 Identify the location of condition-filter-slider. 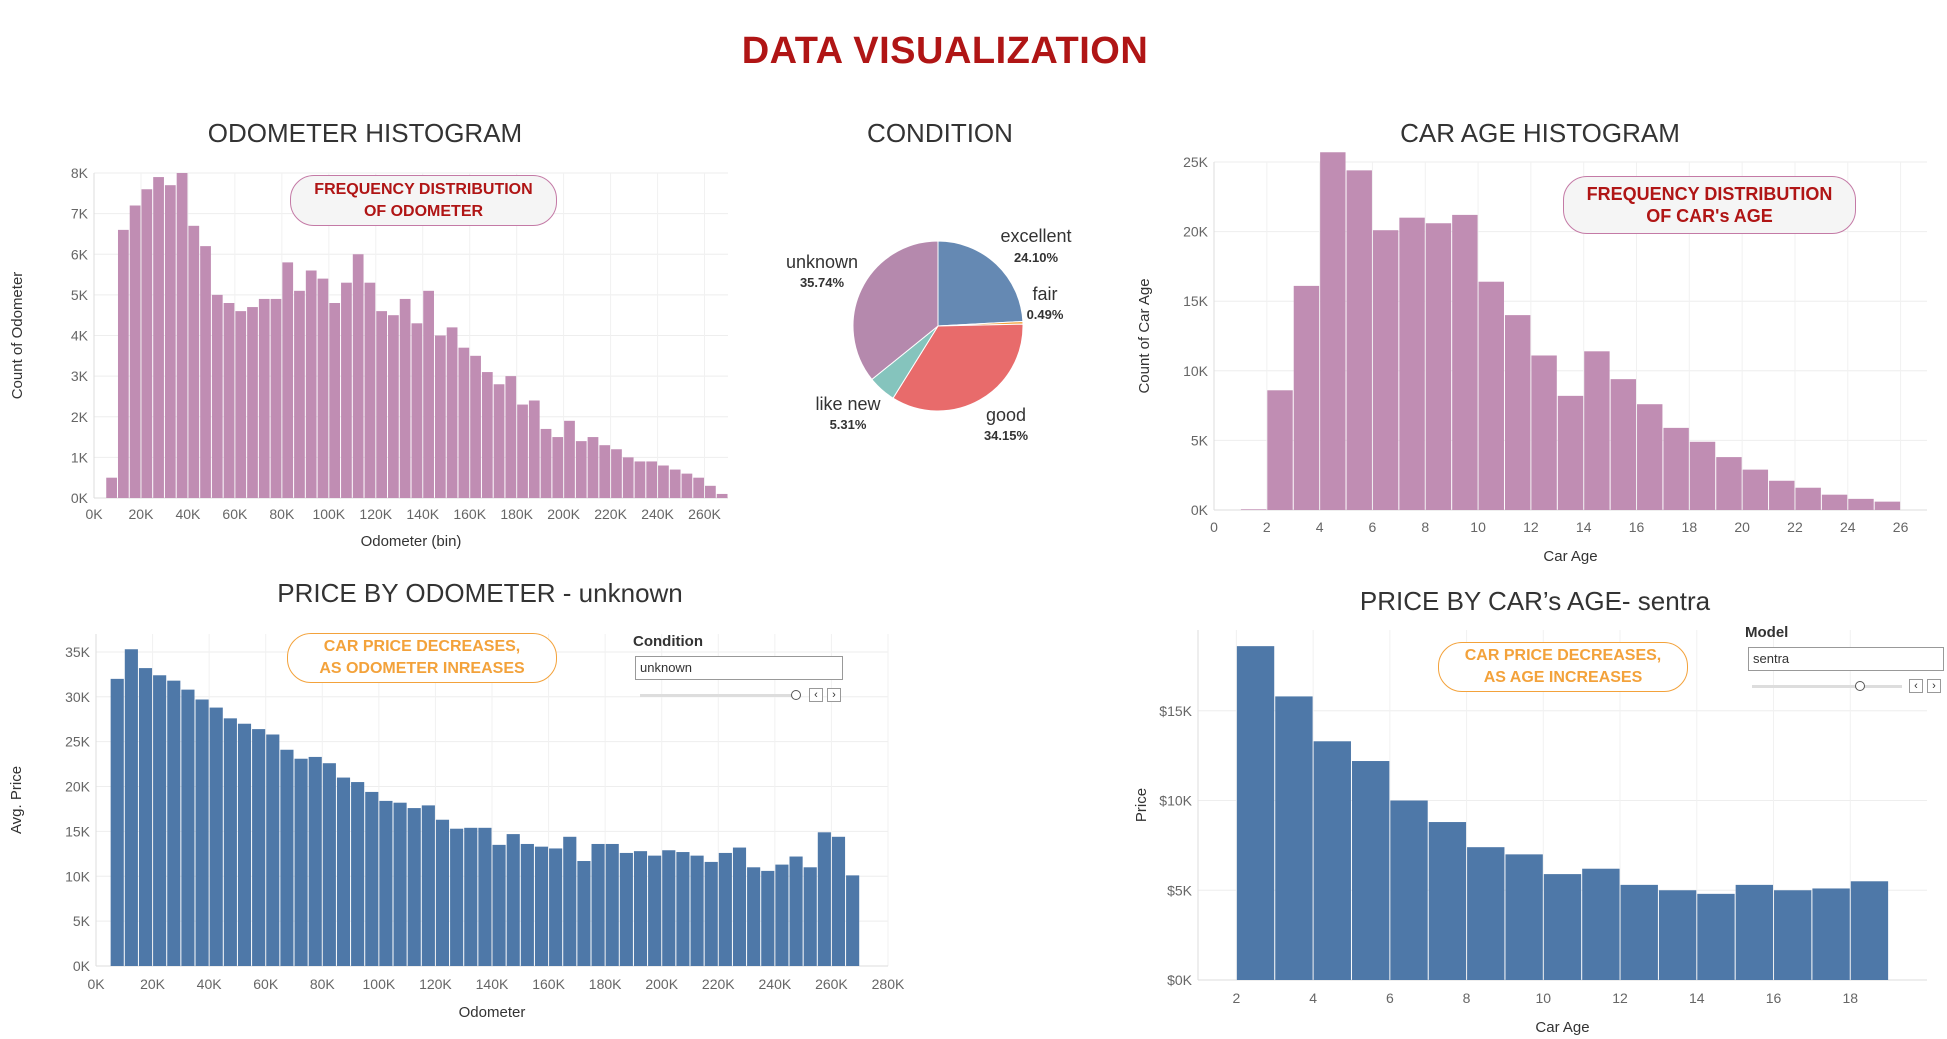
(720, 695).